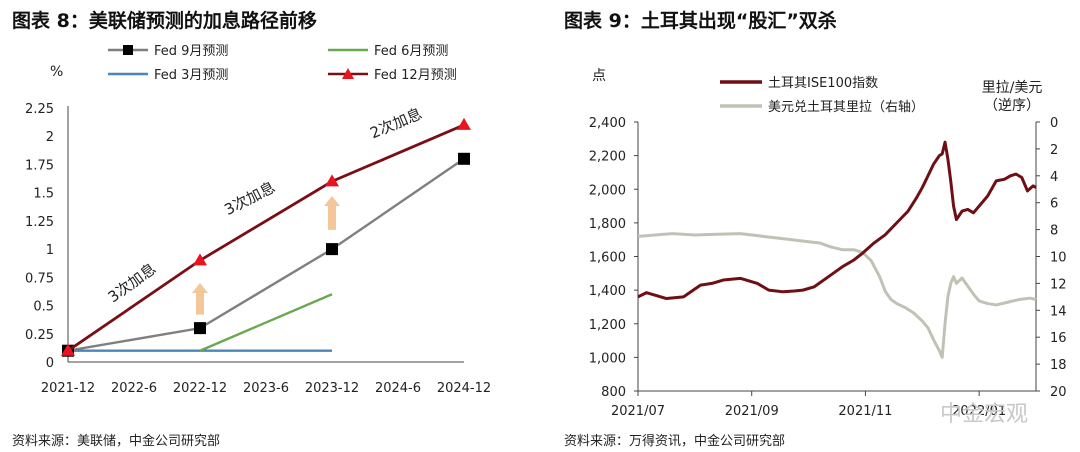 Image resolution: width=1080 pixels, height=452 pixels. Describe the element at coordinates (50, 363) in the screenshot. I see `y-tick-label: 0` at that location.